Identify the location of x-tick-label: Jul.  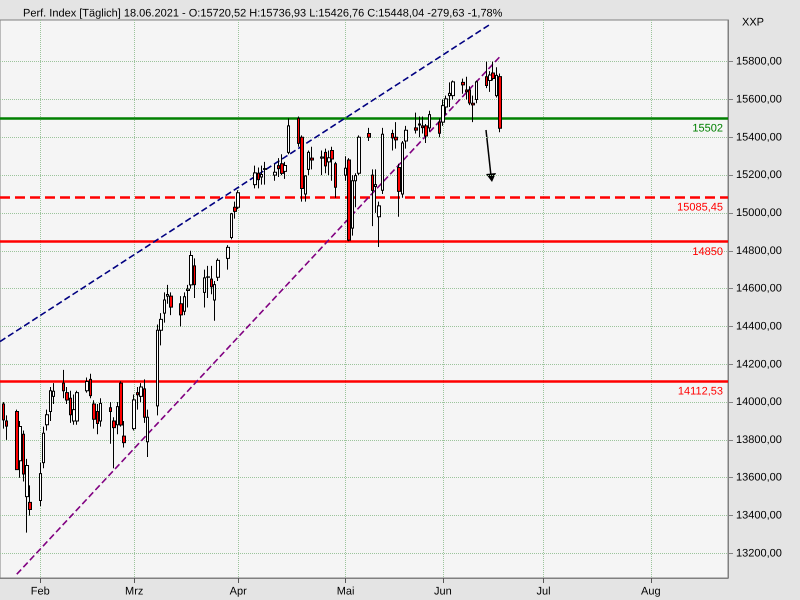
(543, 592).